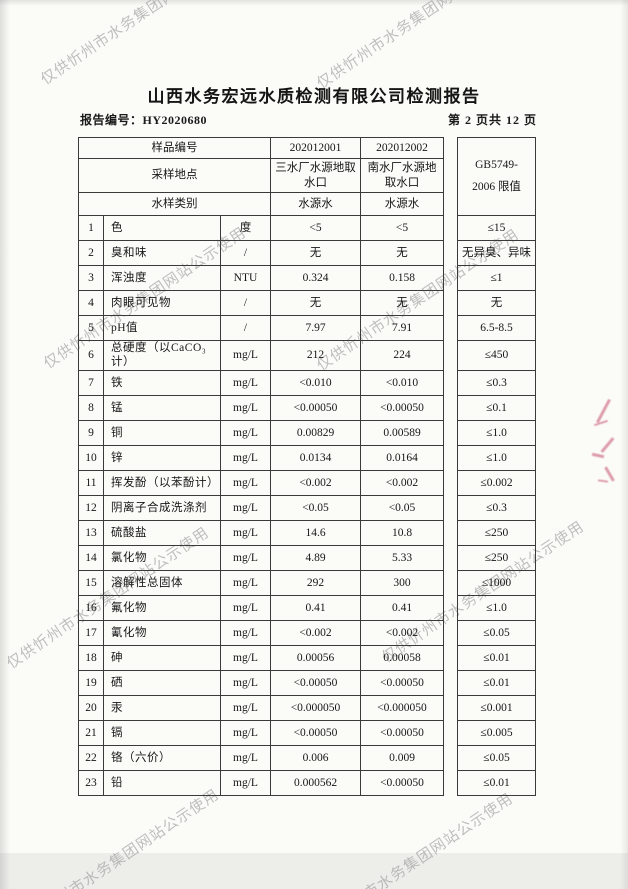 This screenshot has height=889, width=628. What do you see at coordinates (162, 532) in the screenshot?
I see `parameter-name-cell: 硫酸盐` at bounding box center [162, 532].